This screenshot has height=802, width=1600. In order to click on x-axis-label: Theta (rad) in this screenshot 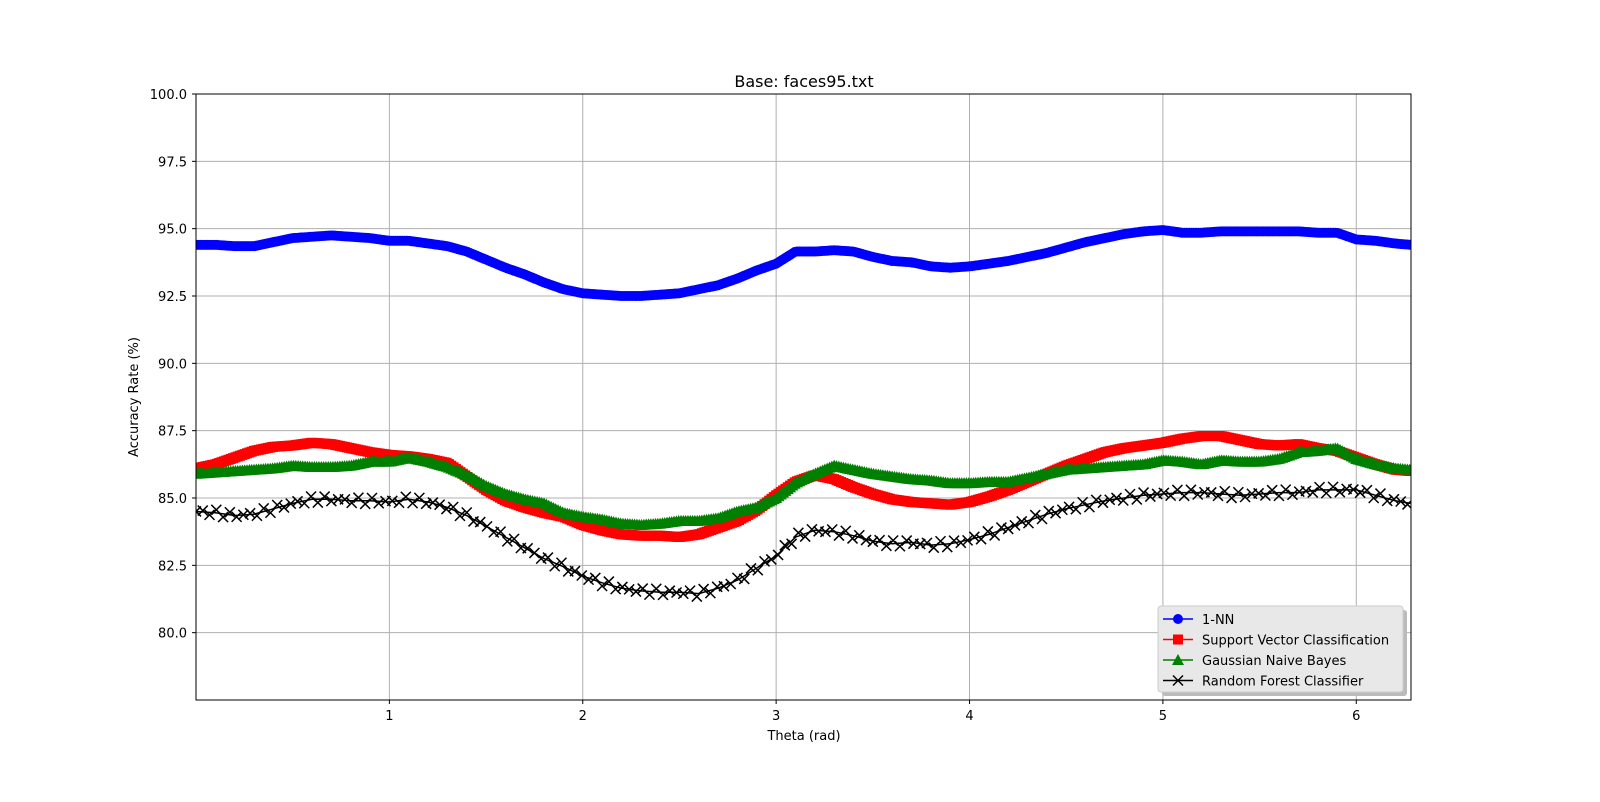, I will do `click(803, 736)`.